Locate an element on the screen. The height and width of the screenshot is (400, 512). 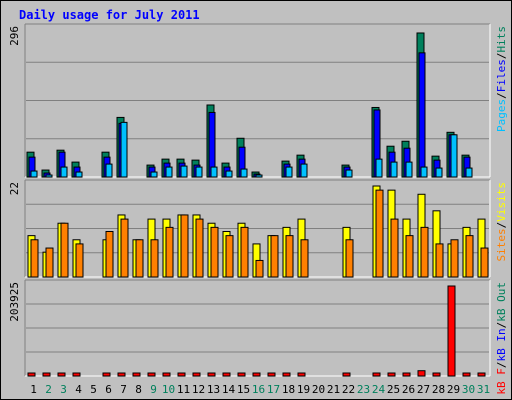
legend-hits-files-pages-item: Files is located at coordinates (501, 75).